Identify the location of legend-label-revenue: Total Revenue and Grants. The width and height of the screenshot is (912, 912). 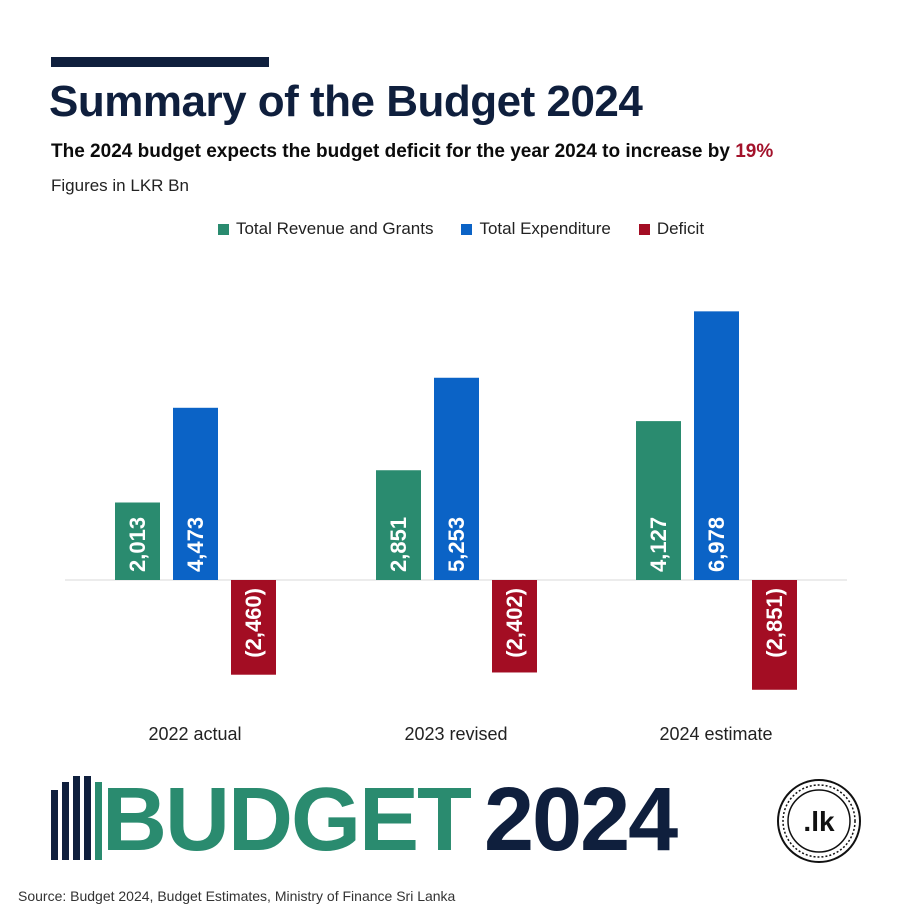
(334, 228).